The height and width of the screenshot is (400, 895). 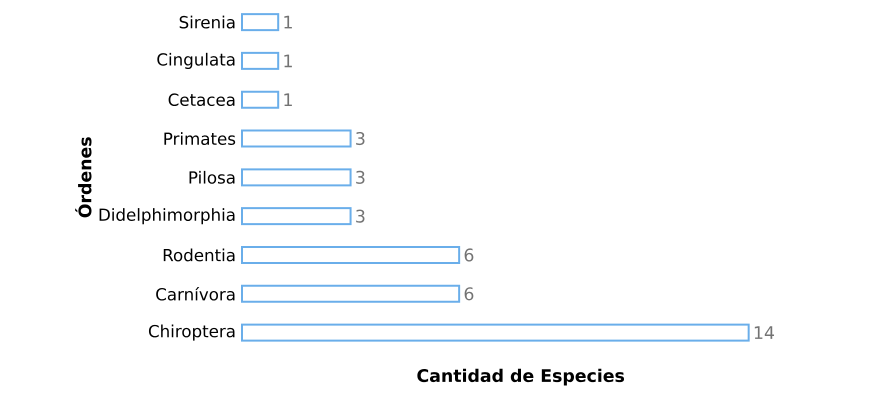 What do you see at coordinates (200, 138) in the screenshot?
I see `y-tick-label: Primates` at bounding box center [200, 138].